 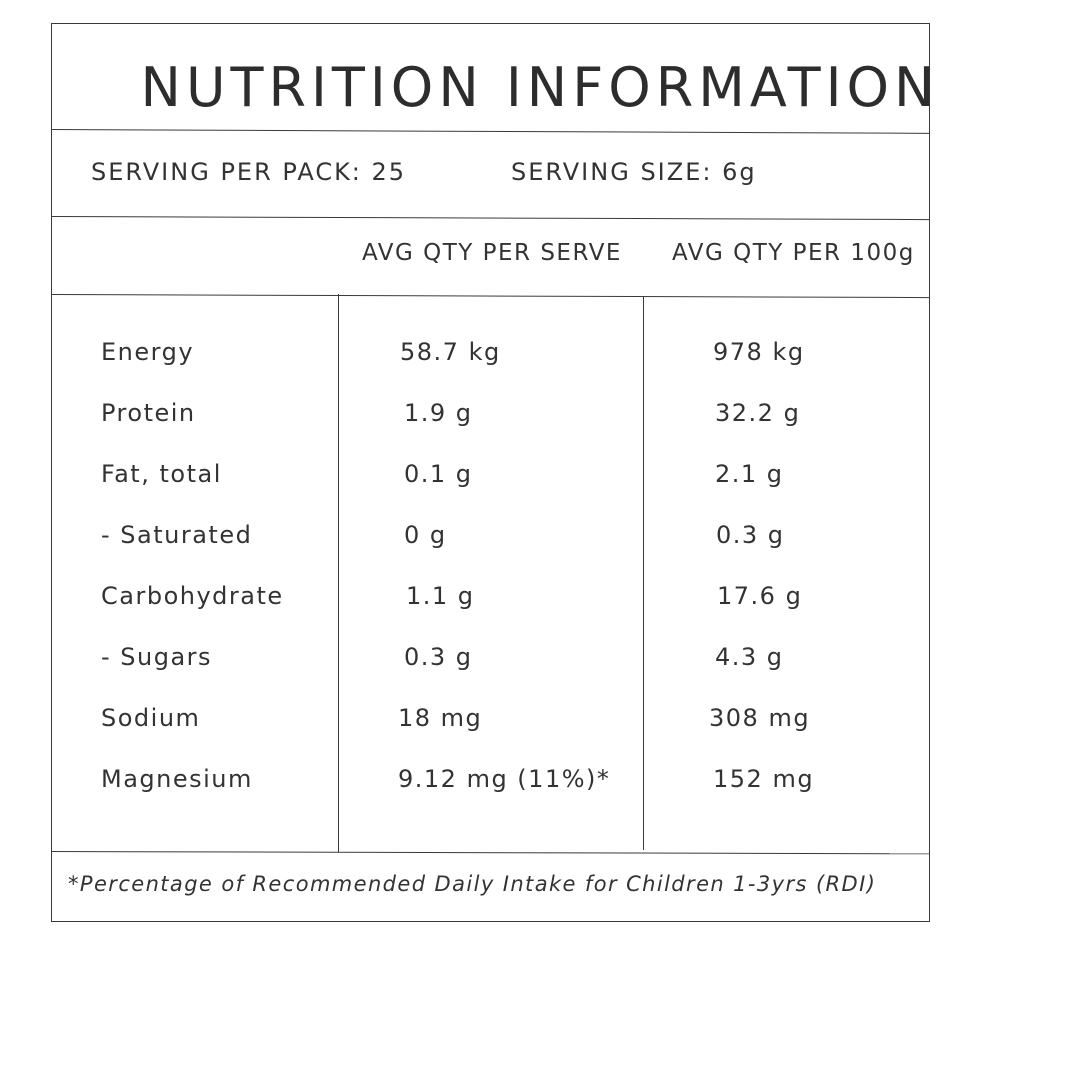 What do you see at coordinates (192, 596) in the screenshot?
I see `nutrient-name: Carbohydrate` at bounding box center [192, 596].